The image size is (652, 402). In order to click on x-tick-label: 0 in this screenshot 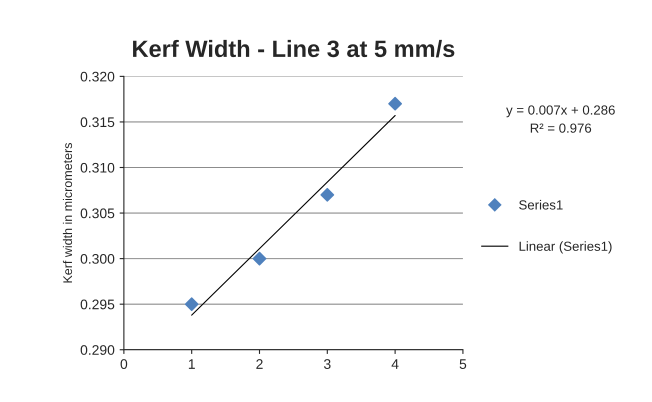, I will do `click(124, 364)`.